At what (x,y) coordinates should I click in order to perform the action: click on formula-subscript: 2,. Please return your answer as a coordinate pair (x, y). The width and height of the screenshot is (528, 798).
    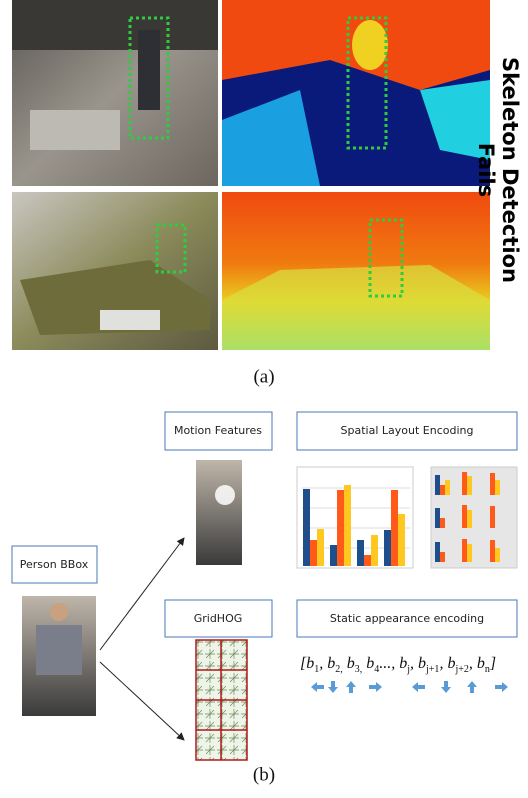
    Looking at the image, I should click on (339, 669).